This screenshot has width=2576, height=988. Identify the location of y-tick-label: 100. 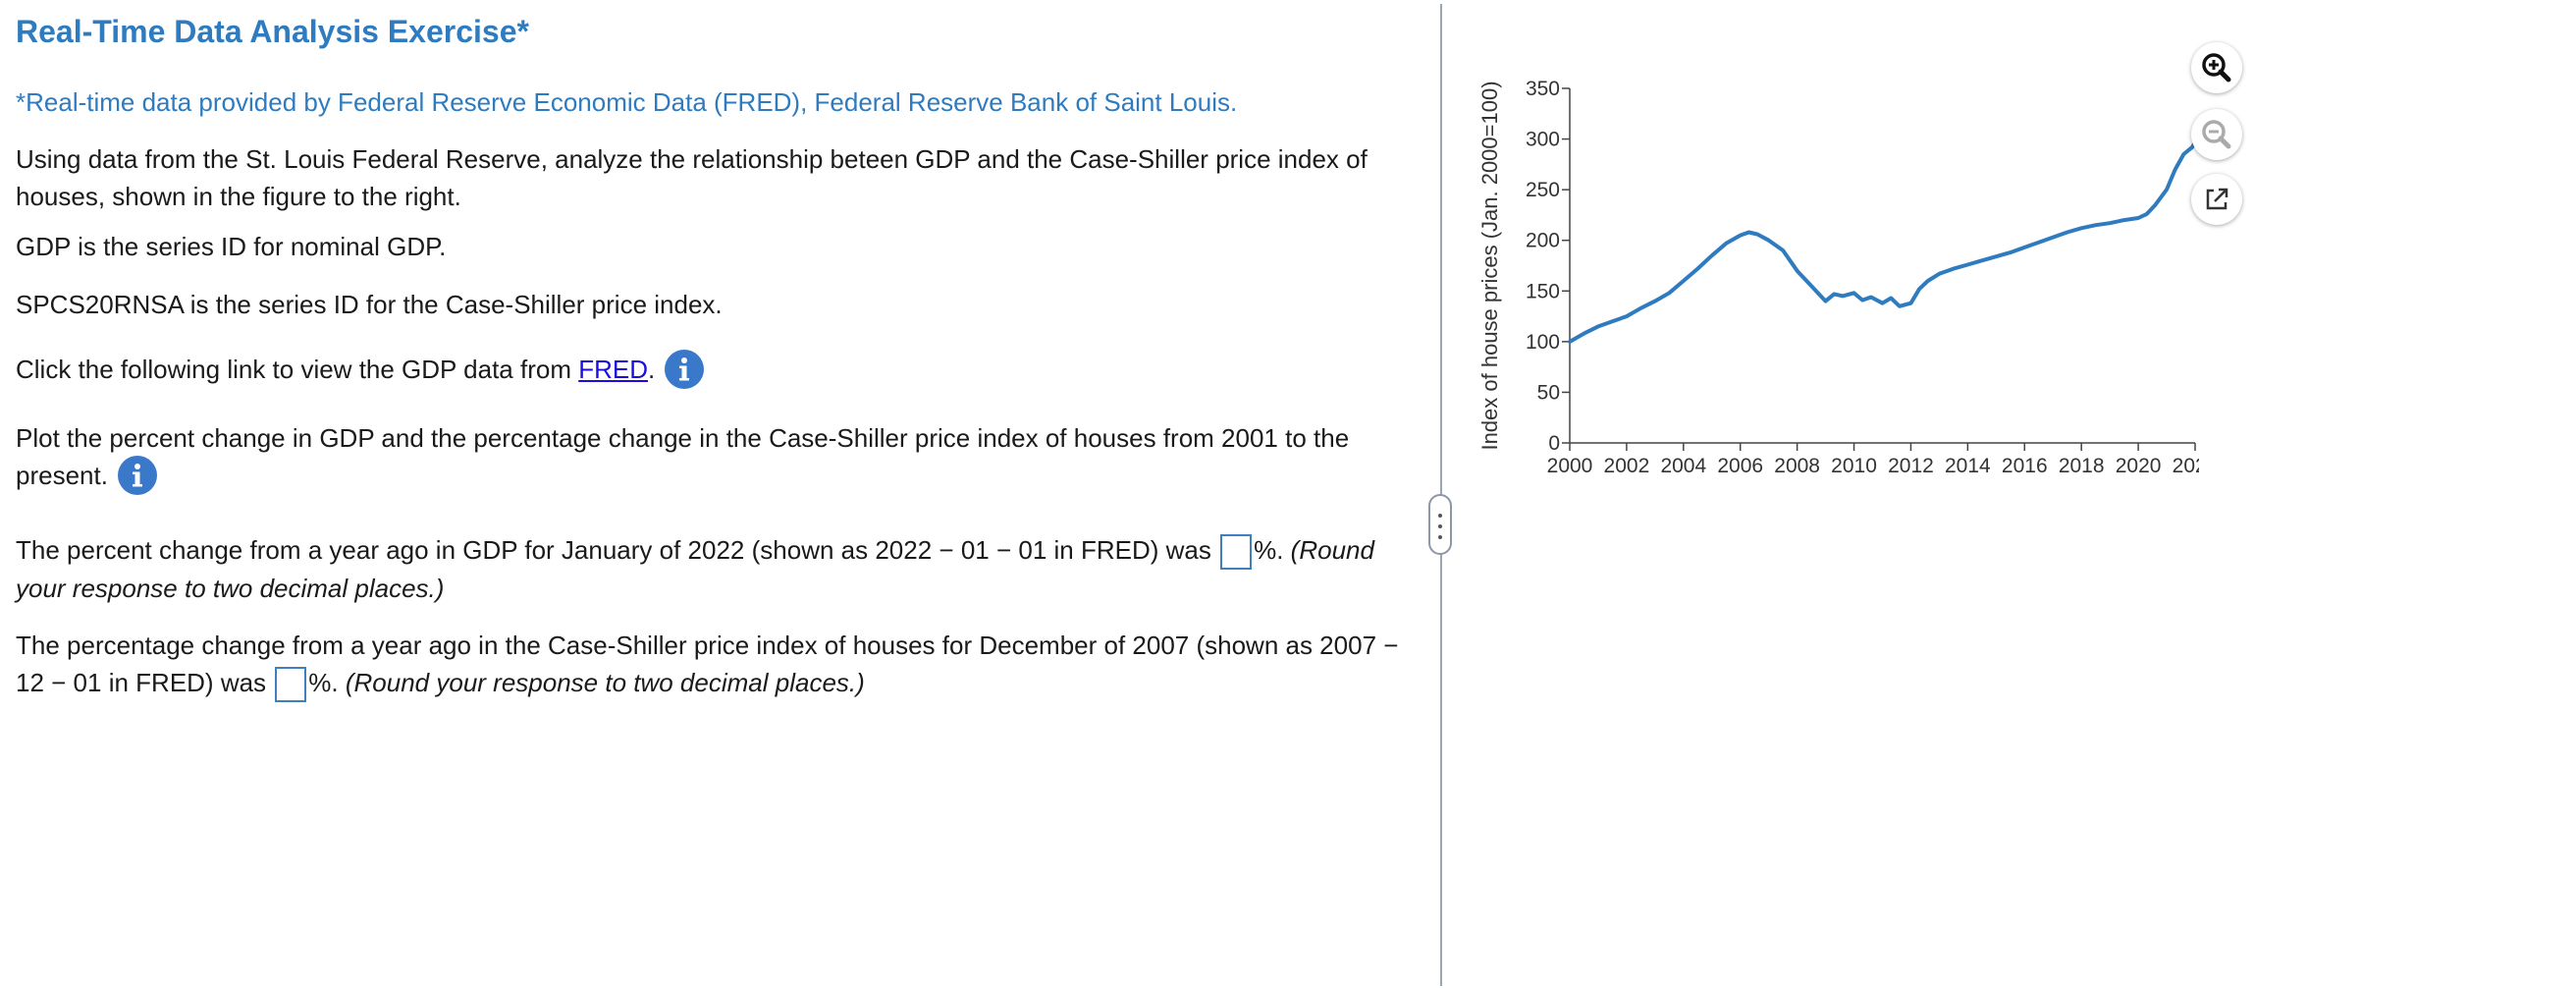
(1543, 342).